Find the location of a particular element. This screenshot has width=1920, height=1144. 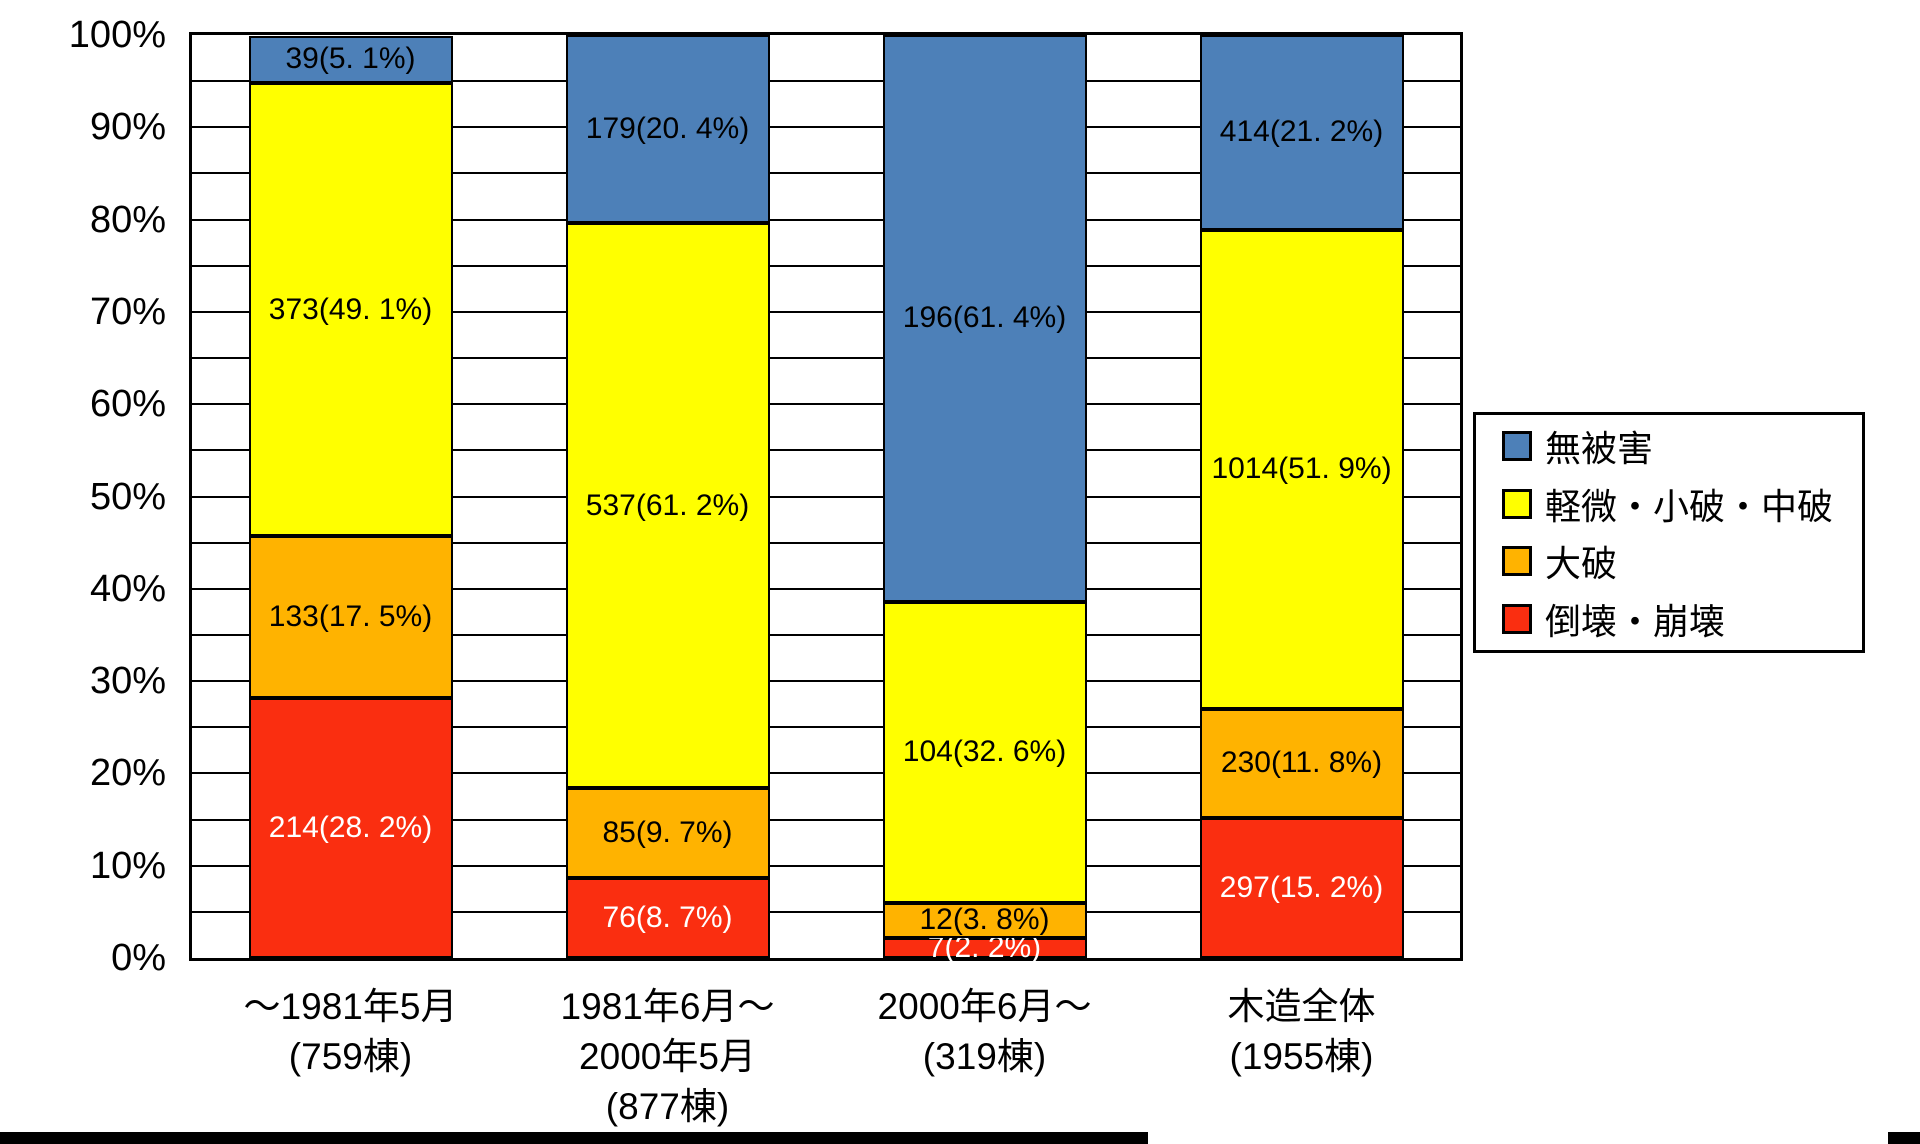

bar-segment-label: 133(17. 5%) is located at coordinates (350, 616).